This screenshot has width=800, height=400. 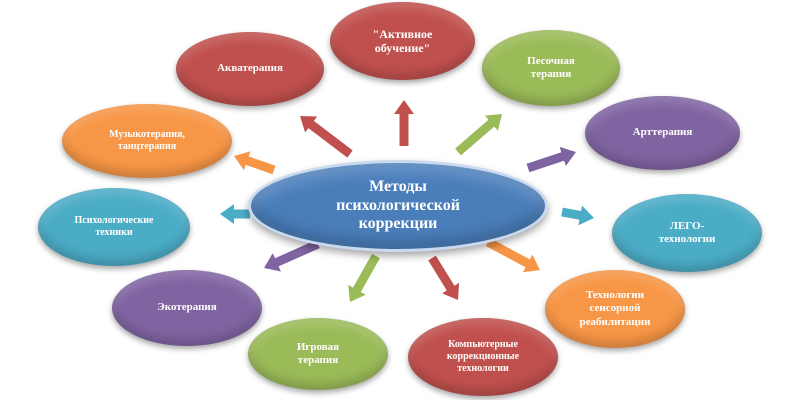 What do you see at coordinates (255, 163) in the screenshot?
I see `arrow-to-muzykoterapiya-tancterapiya` at bounding box center [255, 163].